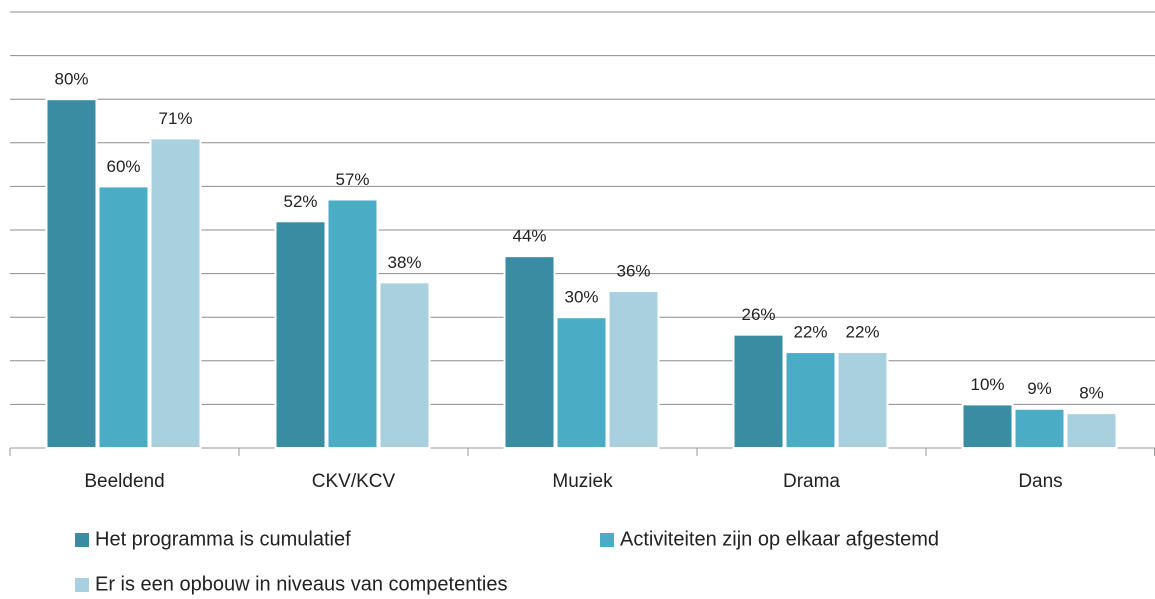 This screenshot has width=1155, height=599. Describe the element at coordinates (352, 179) in the screenshot. I see `data-label: 57%` at that location.